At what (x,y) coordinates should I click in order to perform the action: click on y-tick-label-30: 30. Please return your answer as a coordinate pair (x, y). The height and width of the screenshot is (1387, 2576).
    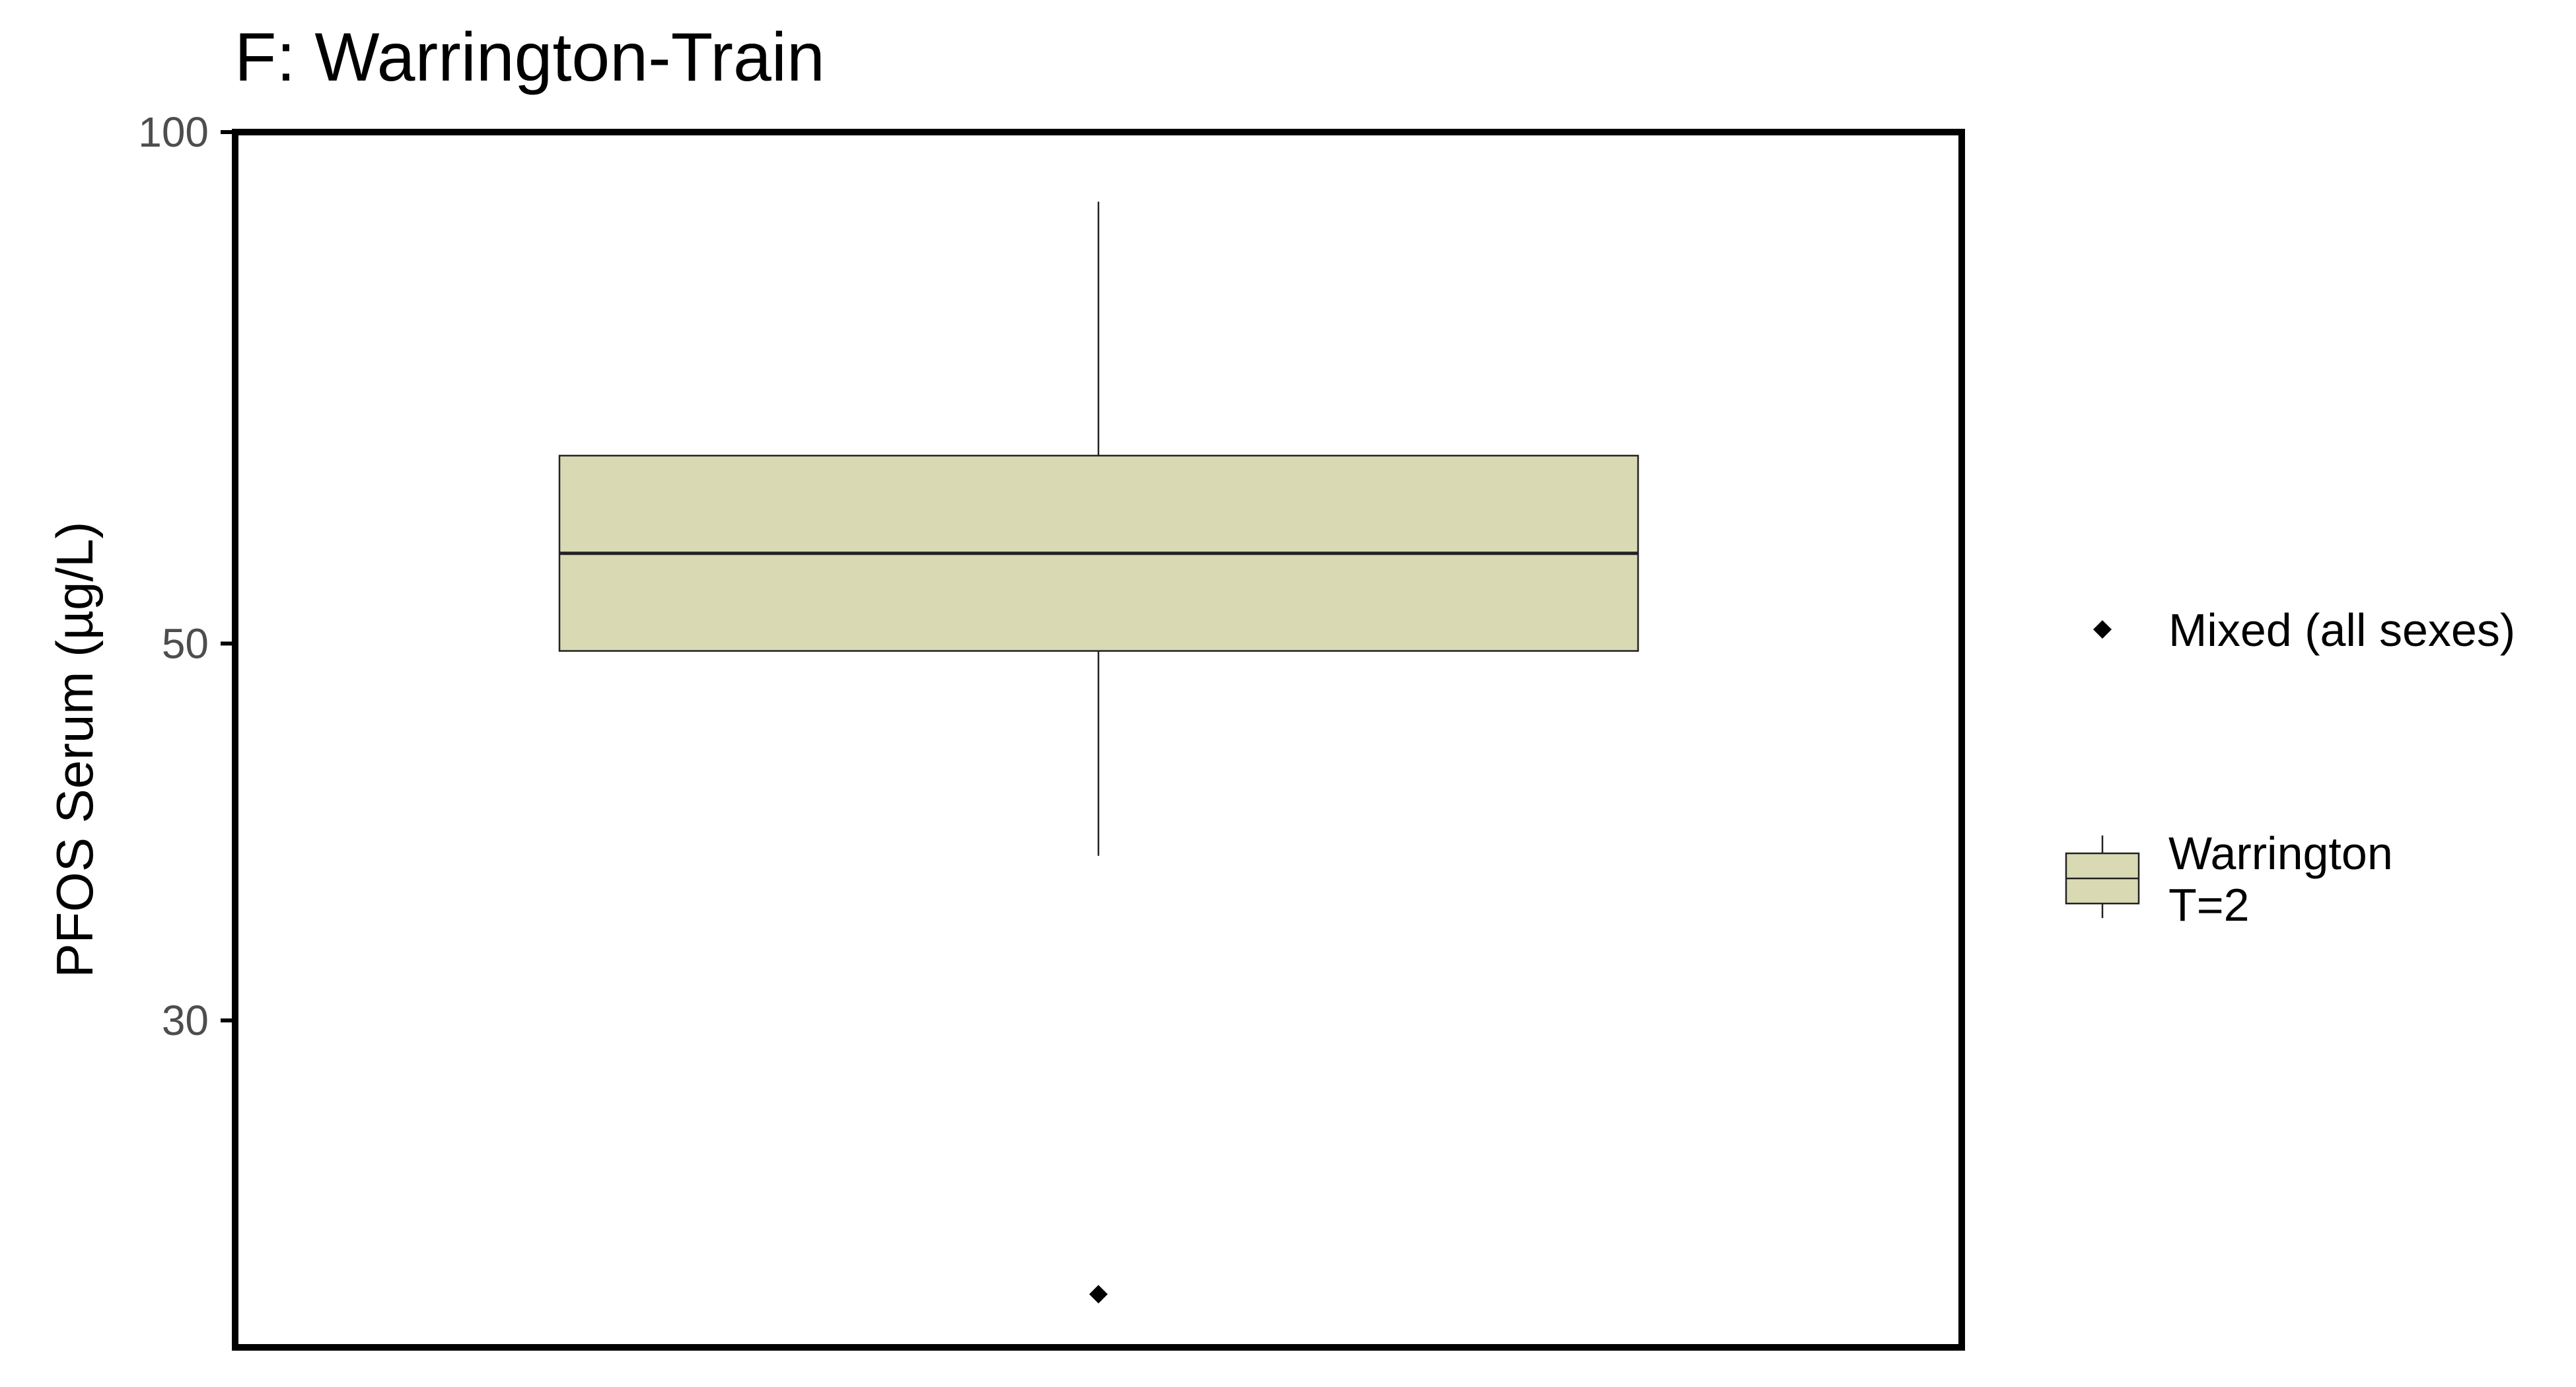
    Looking at the image, I should click on (185, 1020).